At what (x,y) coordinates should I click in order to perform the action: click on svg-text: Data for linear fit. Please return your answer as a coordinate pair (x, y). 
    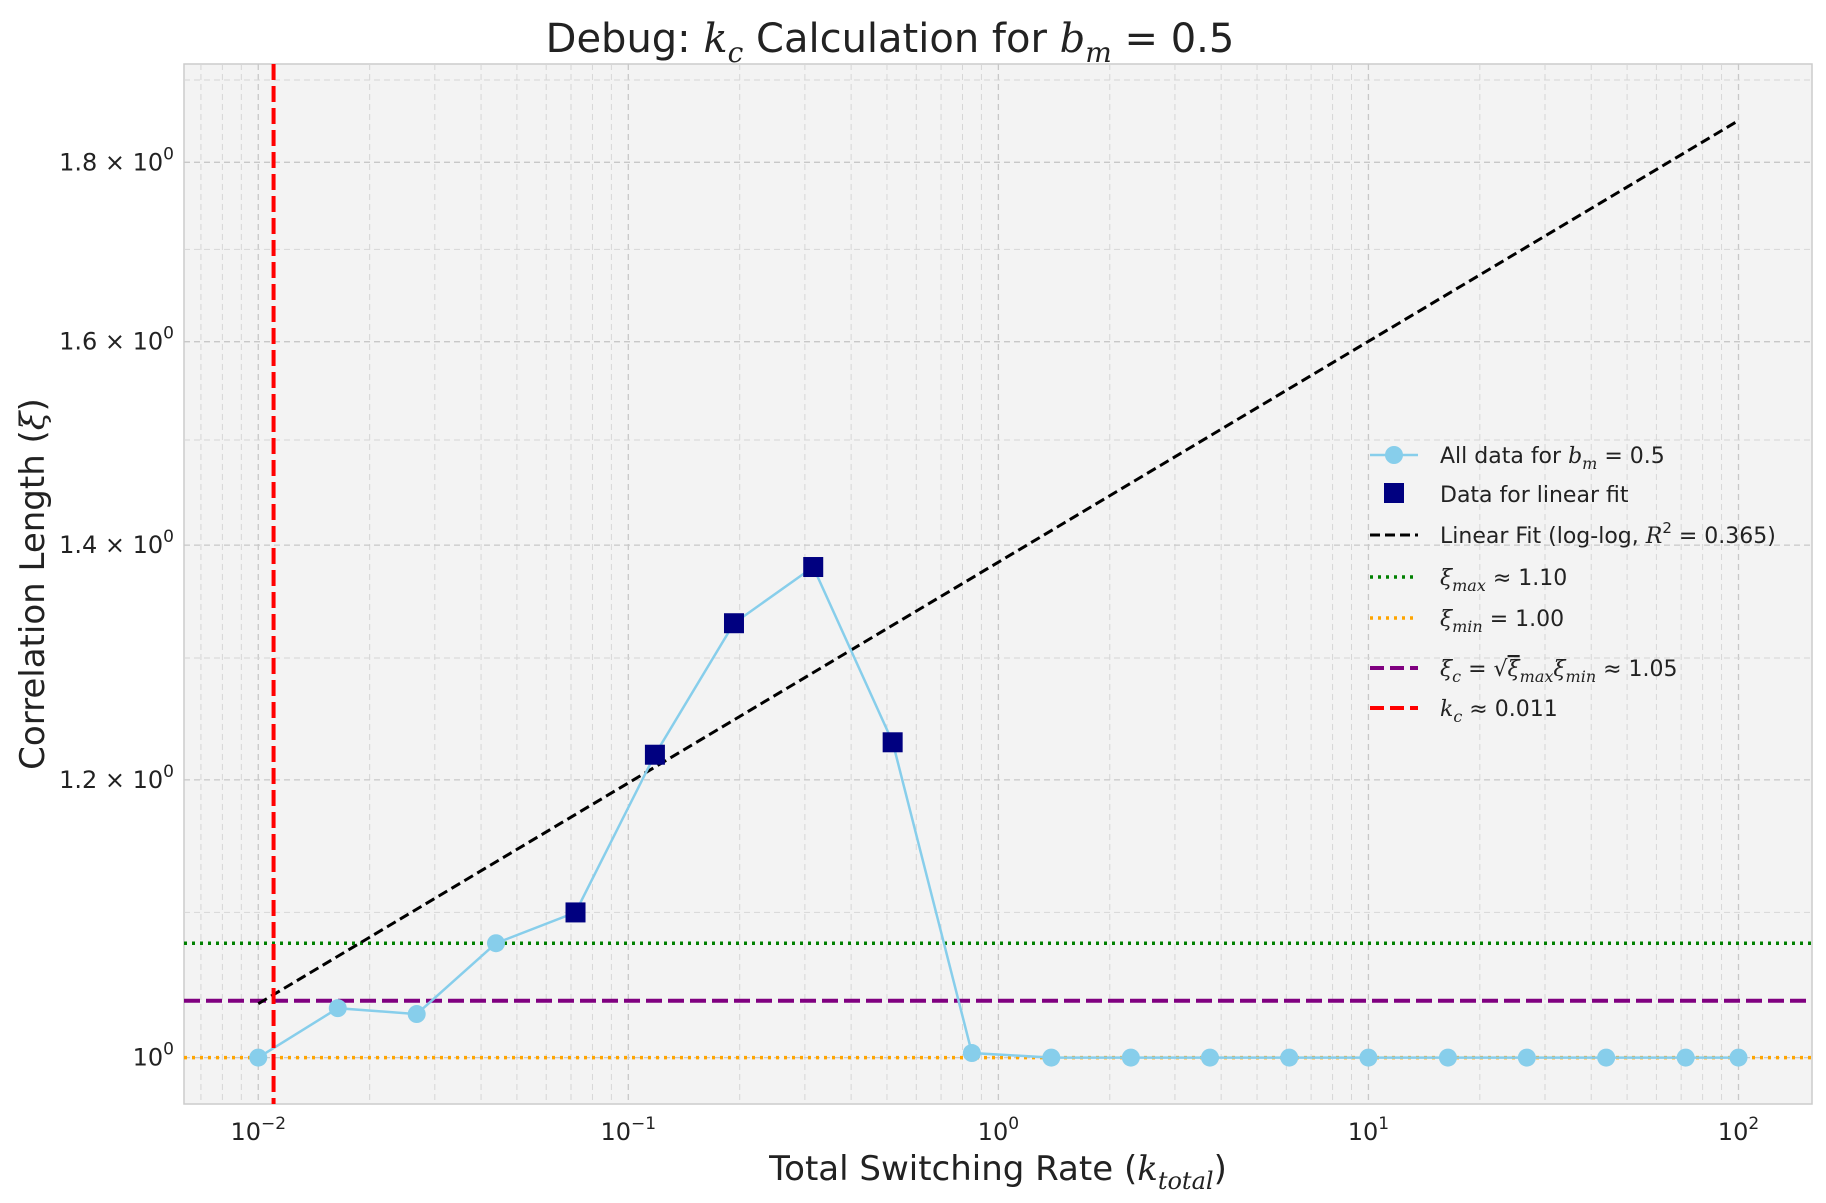
    Looking at the image, I should click on (1534, 495).